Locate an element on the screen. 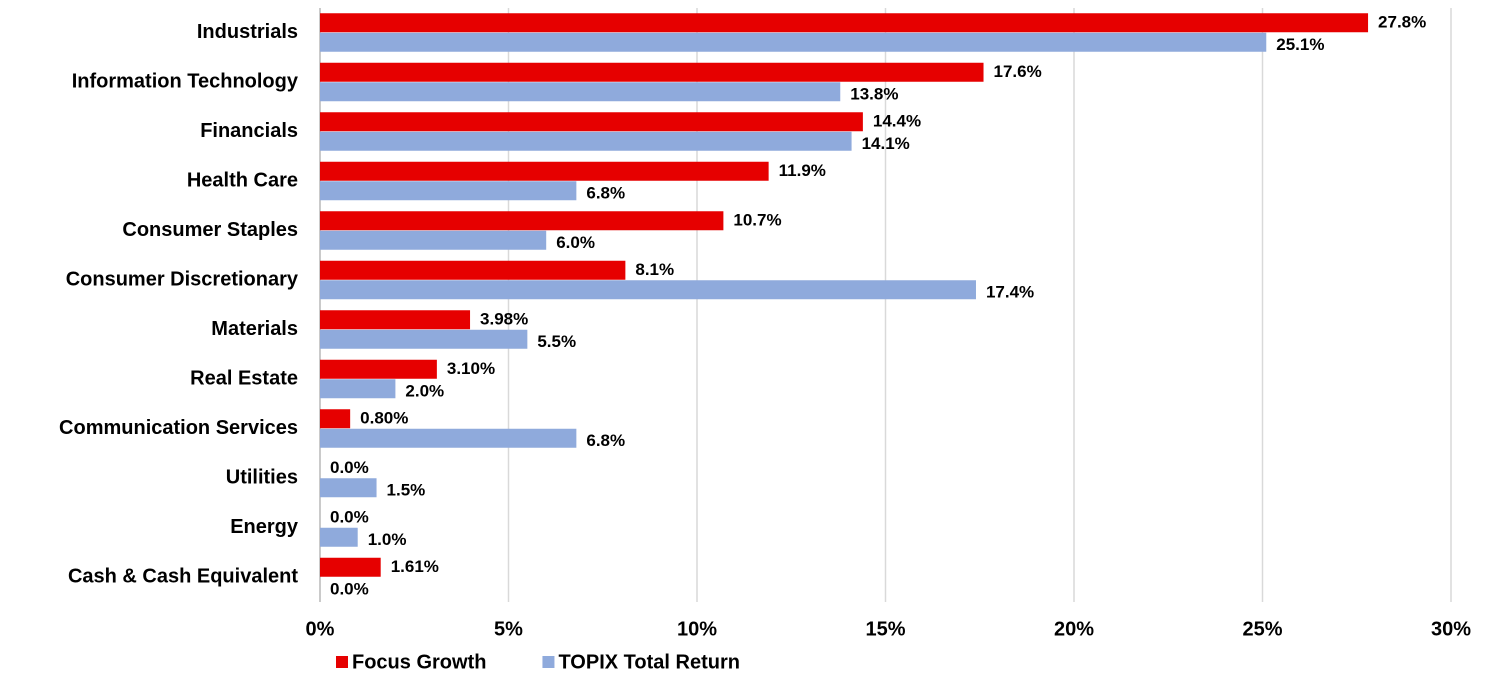 The image size is (1490, 679). value-label: 5.5% is located at coordinates (556, 341).